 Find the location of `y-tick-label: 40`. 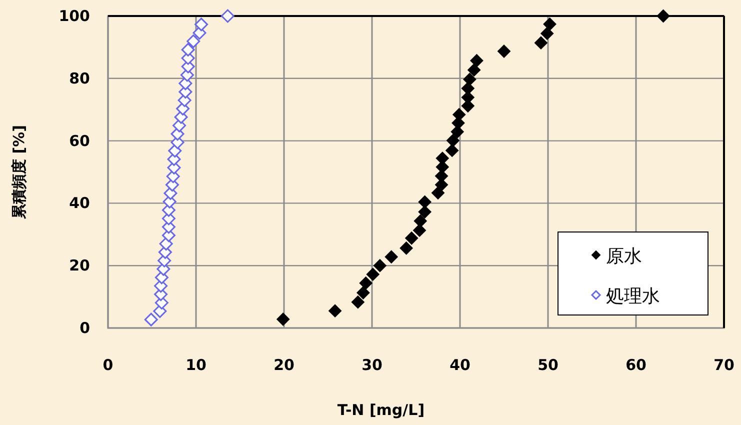

y-tick-label: 40 is located at coordinates (79, 203).